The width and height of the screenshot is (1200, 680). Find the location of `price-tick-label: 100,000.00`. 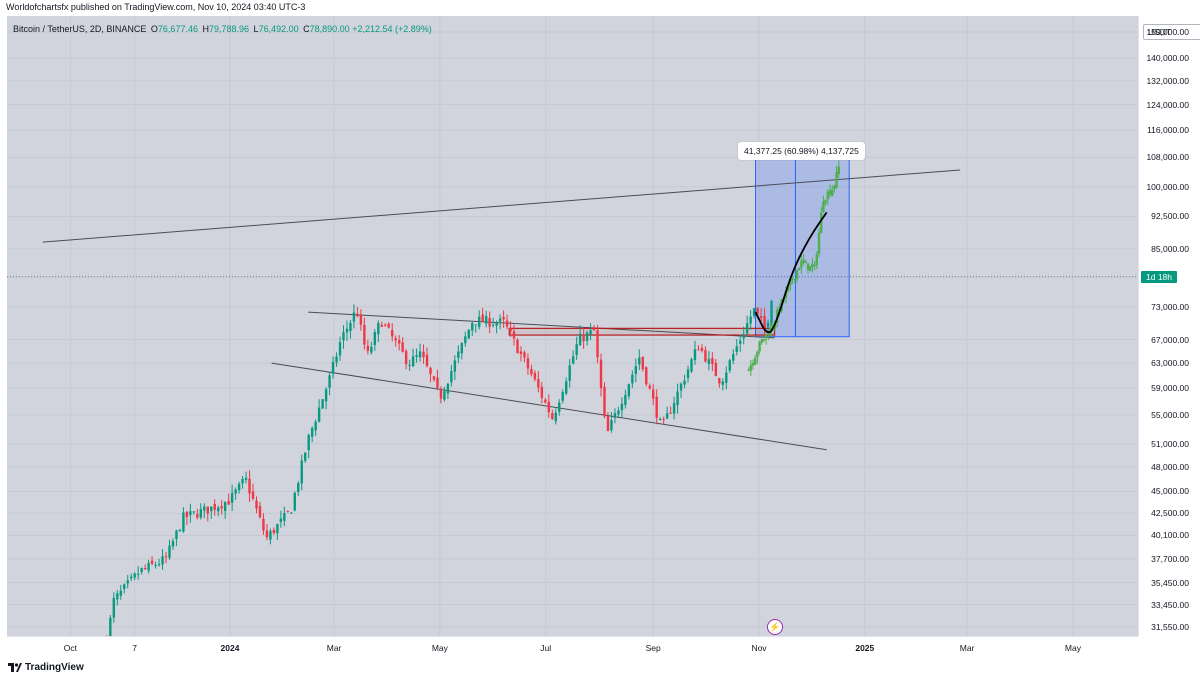

price-tick-label: 100,000.00 is located at coordinates (1167, 186).